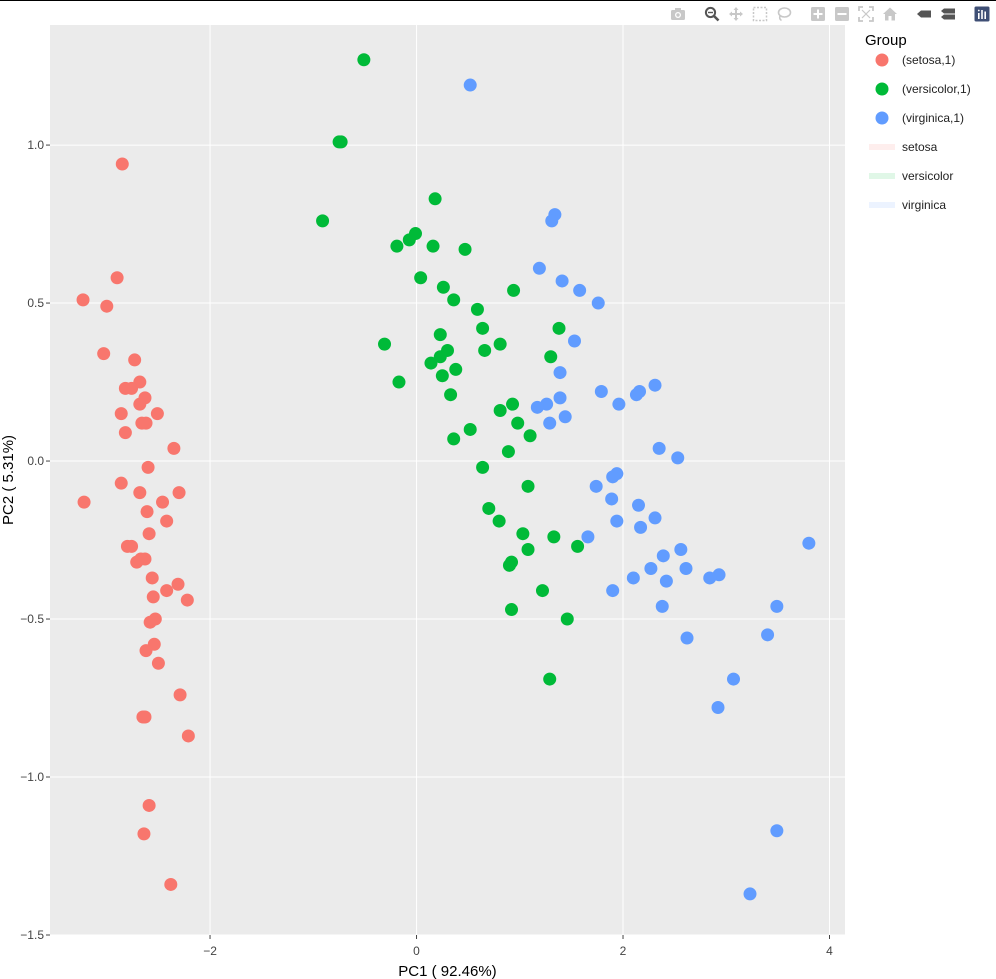 This screenshot has height=979, width=996. I want to click on zoom-icon, so click(712, 14).